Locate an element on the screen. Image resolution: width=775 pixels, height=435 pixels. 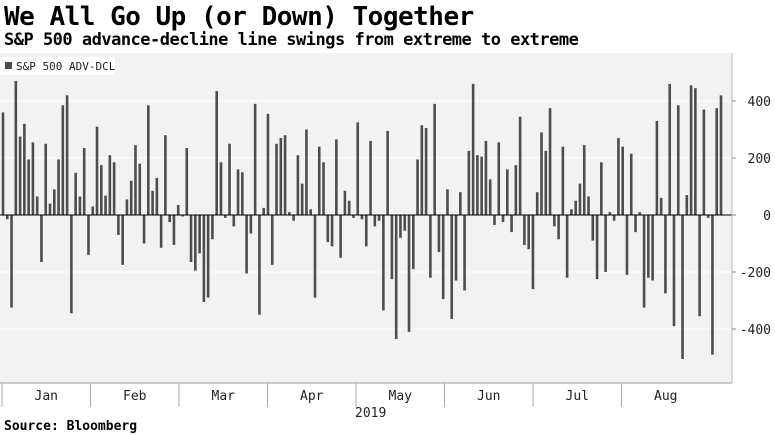
legend-label: S&P 500 ADV-DCL is located at coordinates (66, 66).